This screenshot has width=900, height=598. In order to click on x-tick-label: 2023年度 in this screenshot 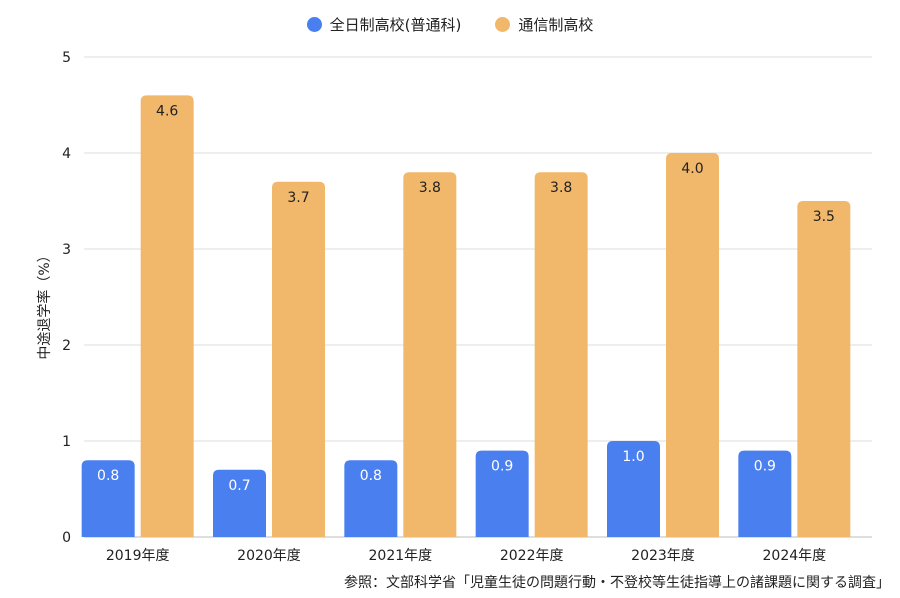, I will do `click(663, 556)`.